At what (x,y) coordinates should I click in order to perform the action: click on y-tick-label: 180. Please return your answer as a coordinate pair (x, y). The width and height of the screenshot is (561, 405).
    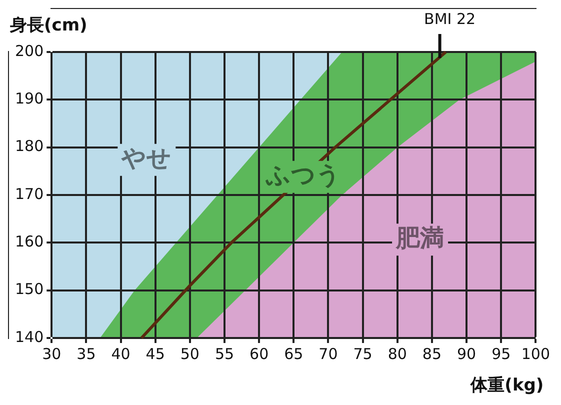
    Looking at the image, I should click on (29, 146).